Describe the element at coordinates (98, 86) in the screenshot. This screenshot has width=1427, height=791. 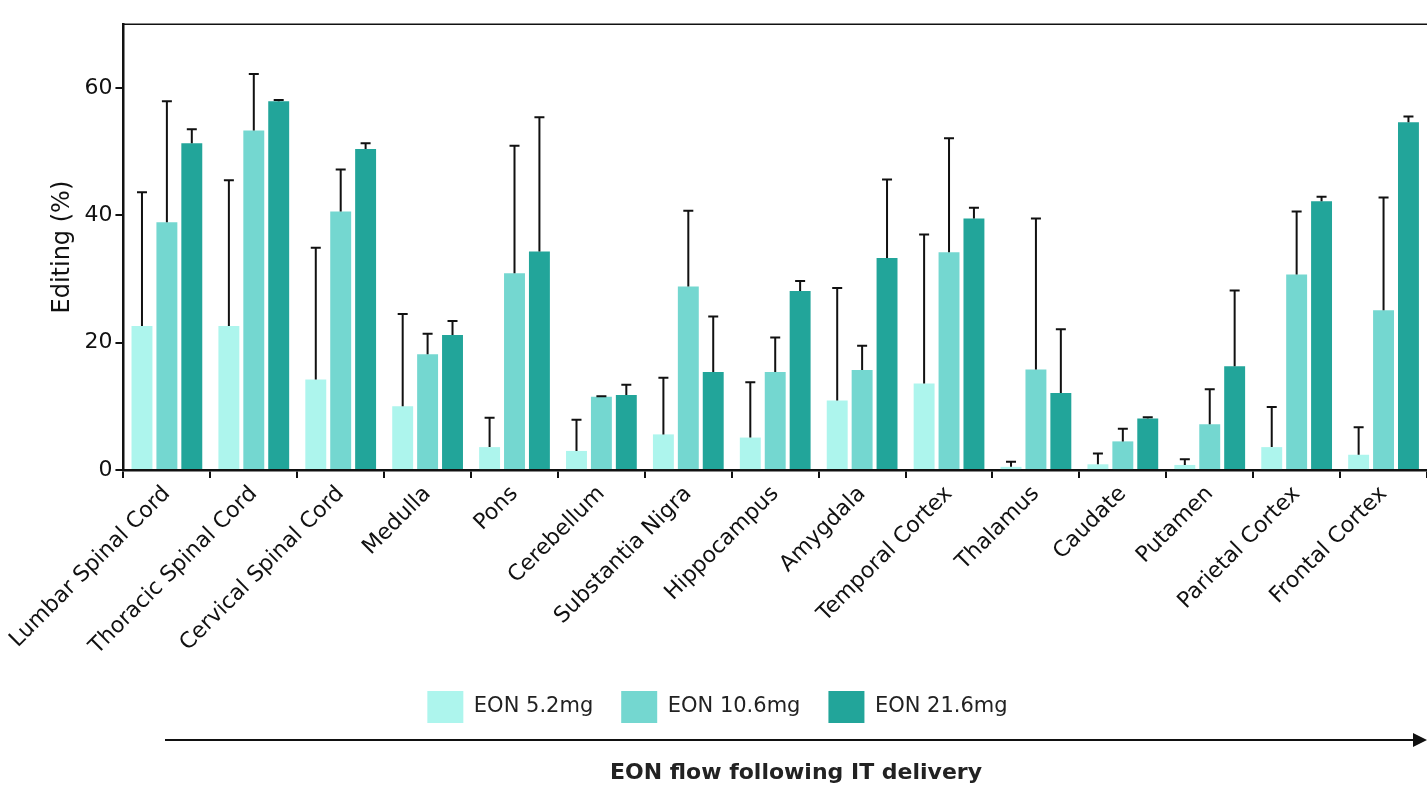
I see `y-tick-label: 60` at that location.